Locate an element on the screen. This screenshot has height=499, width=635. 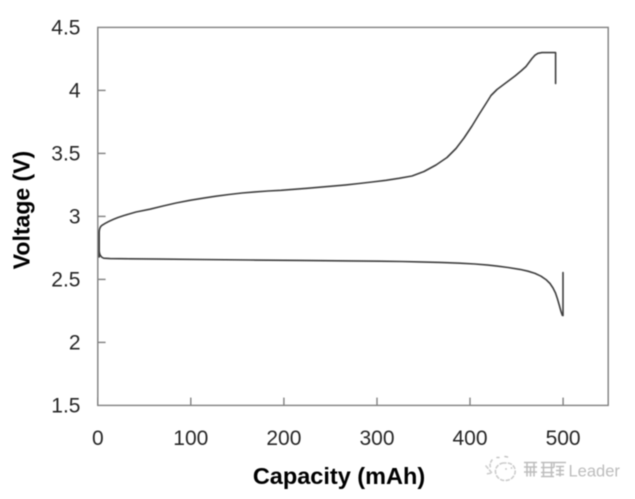
svg-text: 3 is located at coordinates (75, 217).